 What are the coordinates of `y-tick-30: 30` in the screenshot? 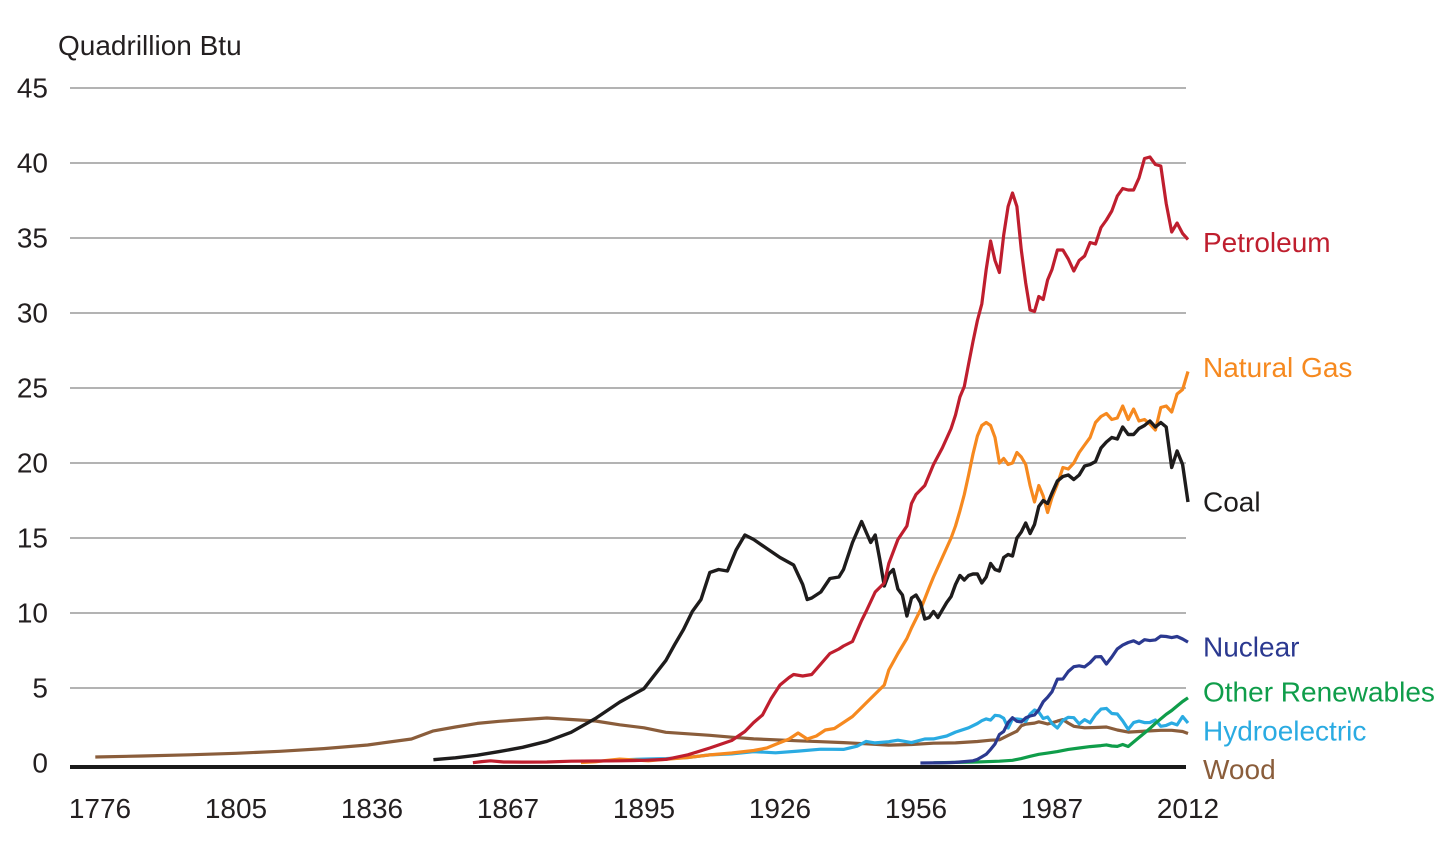 It's located at (32, 313).